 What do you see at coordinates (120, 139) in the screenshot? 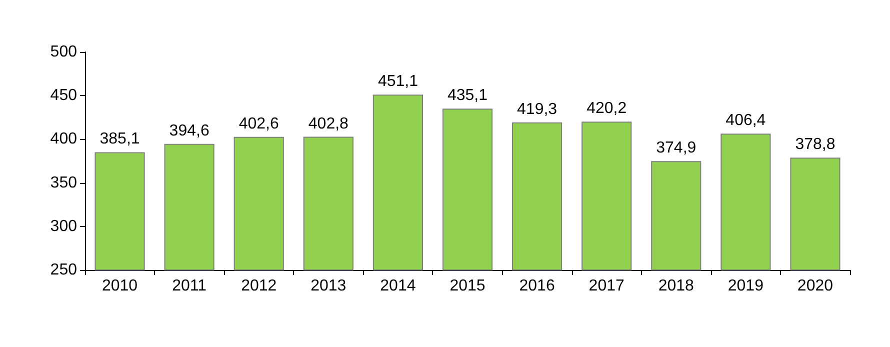
I see `data-label: 385,1` at bounding box center [120, 139].